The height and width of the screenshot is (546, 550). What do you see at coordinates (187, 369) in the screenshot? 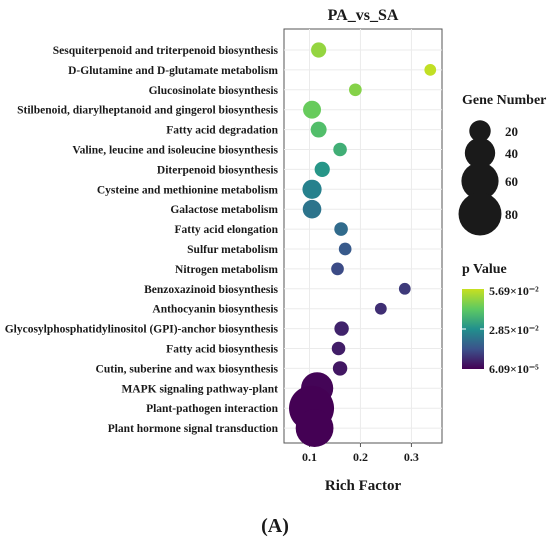
I see `y-tick-label: Cutin, suberine and wax biosynthesis` at bounding box center [187, 369].